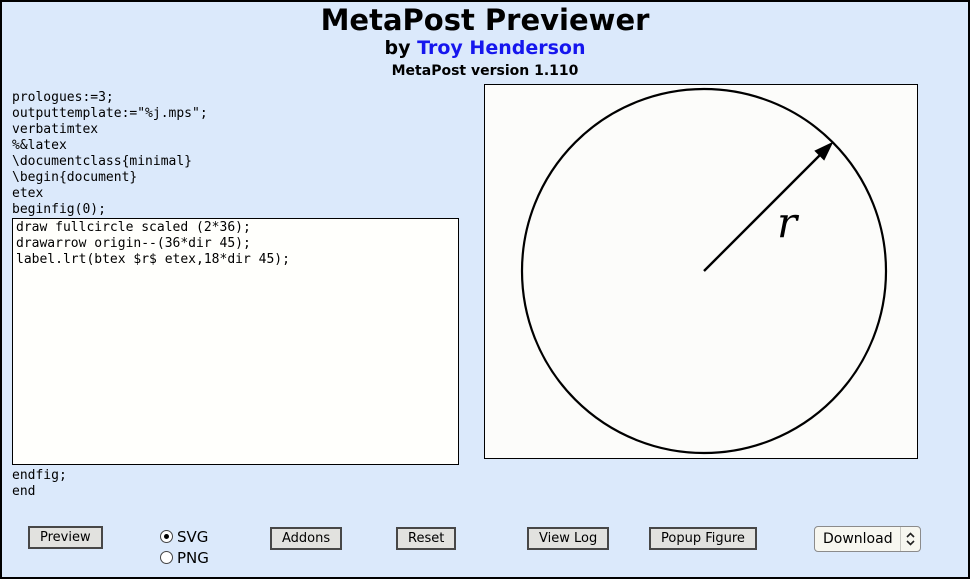 This screenshot has width=974, height=583. Describe the element at coordinates (166, 557) in the screenshot. I see `png-radio` at that location.